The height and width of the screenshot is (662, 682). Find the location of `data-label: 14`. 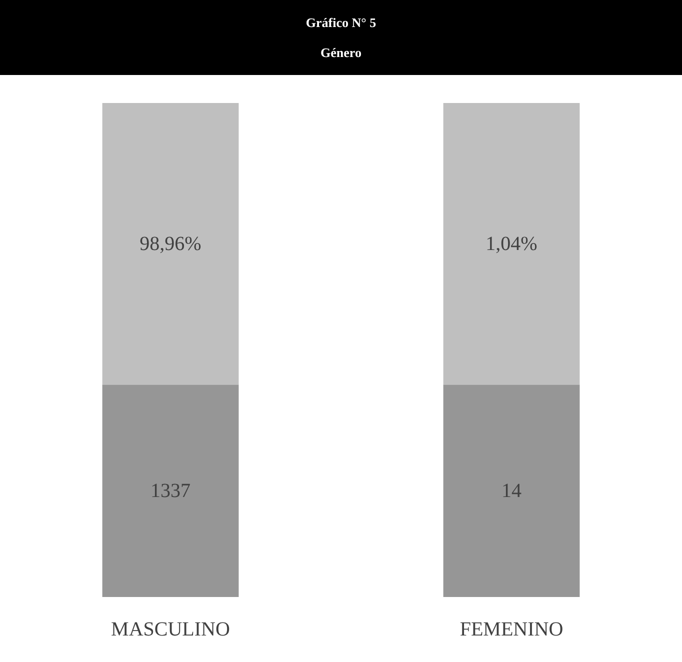

data-label: 14 is located at coordinates (512, 491).